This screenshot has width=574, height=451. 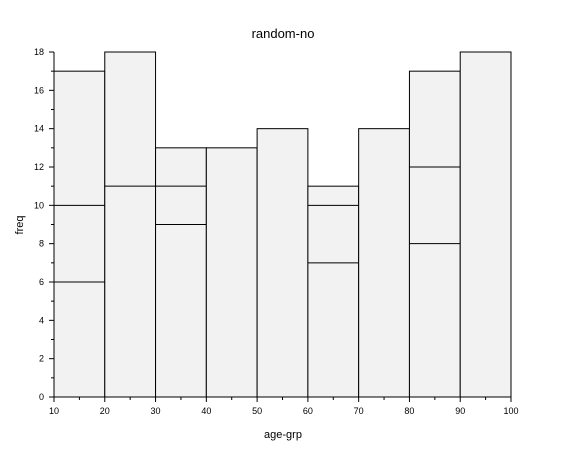 I want to click on x-tick-label: 90, so click(x=460, y=411).